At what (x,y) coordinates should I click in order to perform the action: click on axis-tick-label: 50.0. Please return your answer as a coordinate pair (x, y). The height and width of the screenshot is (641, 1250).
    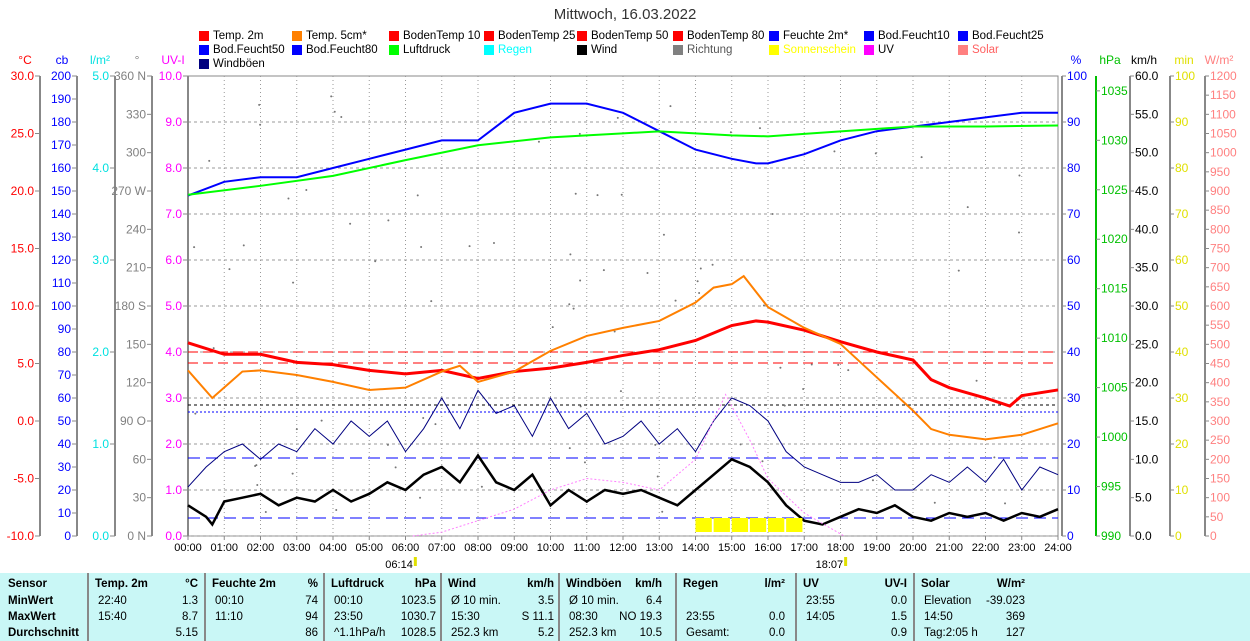
    Looking at the image, I should click on (1147, 153).